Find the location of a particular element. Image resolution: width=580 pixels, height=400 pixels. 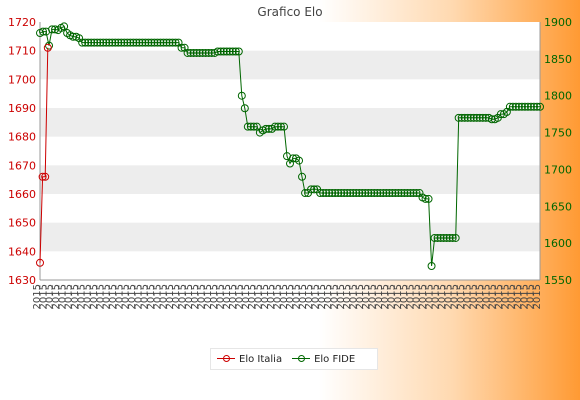

left-tick-label: 1720 is located at coordinates (22, 22).